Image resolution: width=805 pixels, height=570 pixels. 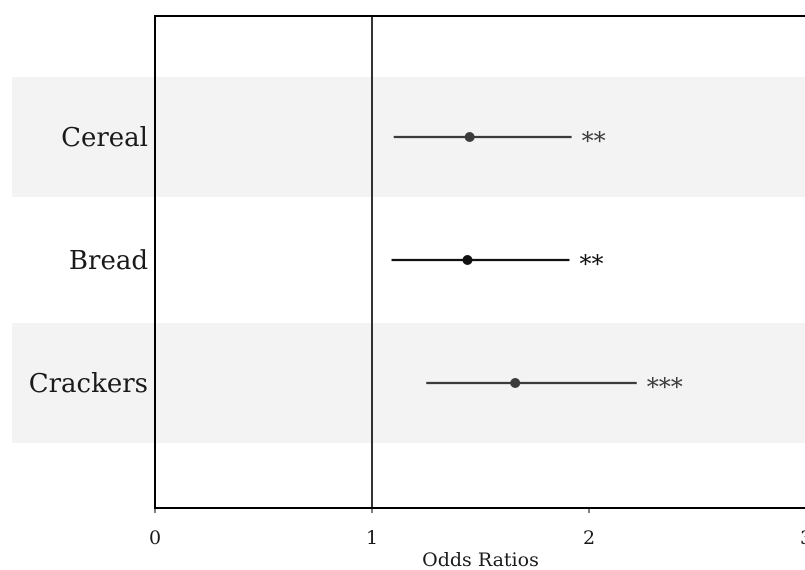 What do you see at coordinates (108, 261) in the screenshot?
I see `category-label-bread: Bread` at bounding box center [108, 261].